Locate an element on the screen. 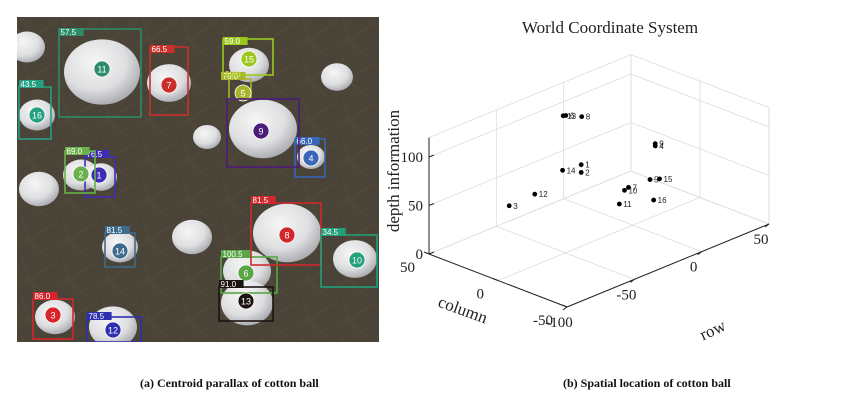 The width and height of the screenshot is (843, 410). parallax-label: 66.5 is located at coordinates (160, 49).